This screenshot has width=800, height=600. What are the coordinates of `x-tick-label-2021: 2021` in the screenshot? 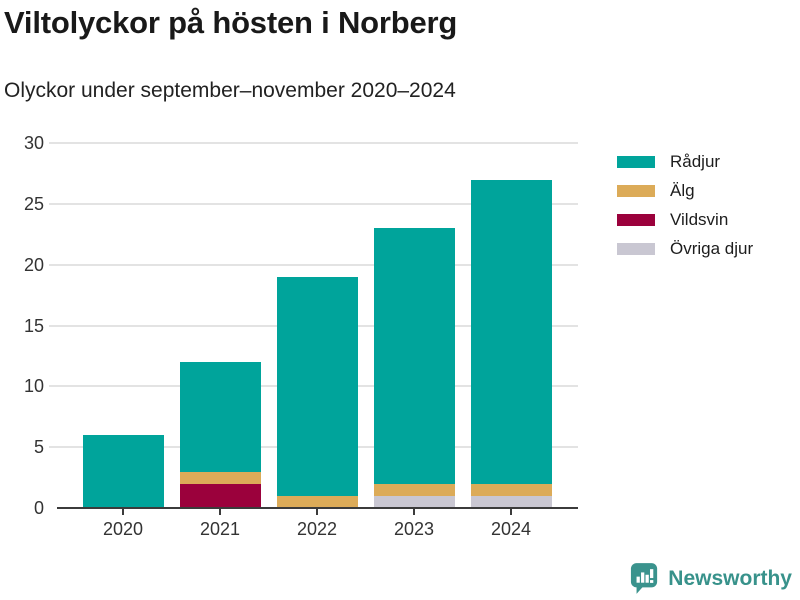 It's located at (220, 529).